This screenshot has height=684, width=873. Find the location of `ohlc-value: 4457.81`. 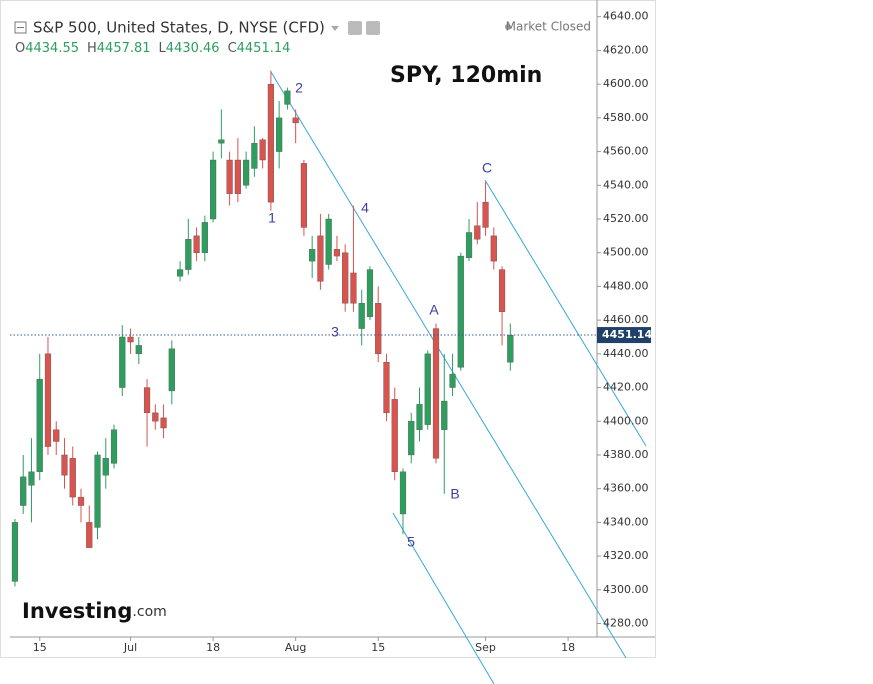

ohlc-value: 4457.81 is located at coordinates (124, 48).